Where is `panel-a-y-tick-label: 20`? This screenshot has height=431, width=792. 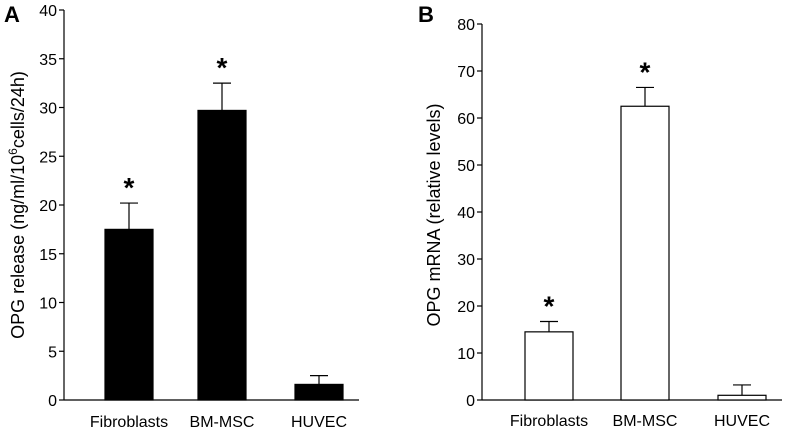
panel-a-y-tick-label: 20 is located at coordinates (48, 206).